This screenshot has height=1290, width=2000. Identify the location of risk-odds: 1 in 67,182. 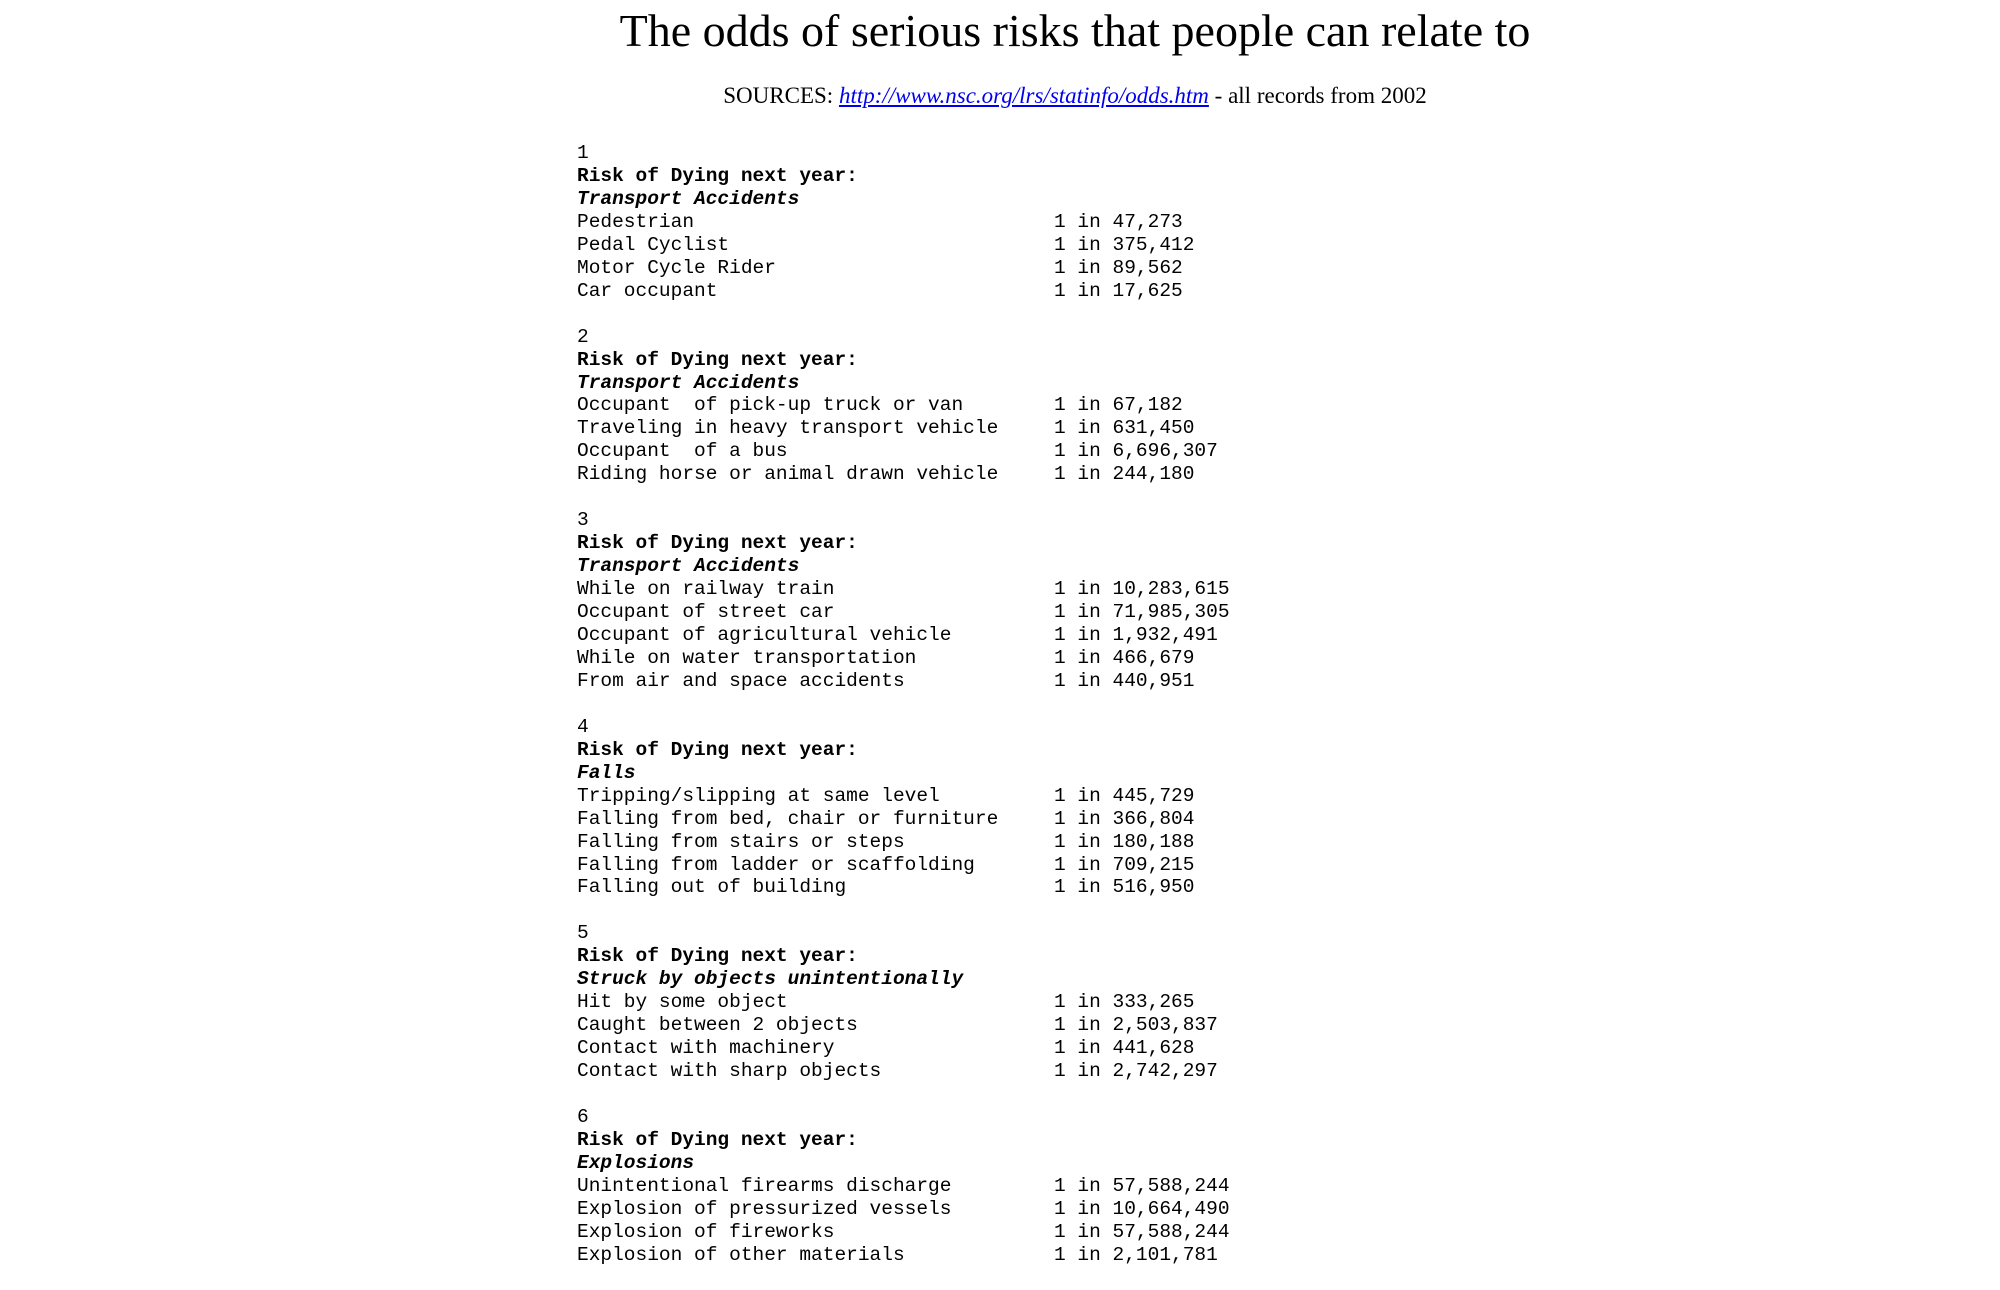
(1118, 405).